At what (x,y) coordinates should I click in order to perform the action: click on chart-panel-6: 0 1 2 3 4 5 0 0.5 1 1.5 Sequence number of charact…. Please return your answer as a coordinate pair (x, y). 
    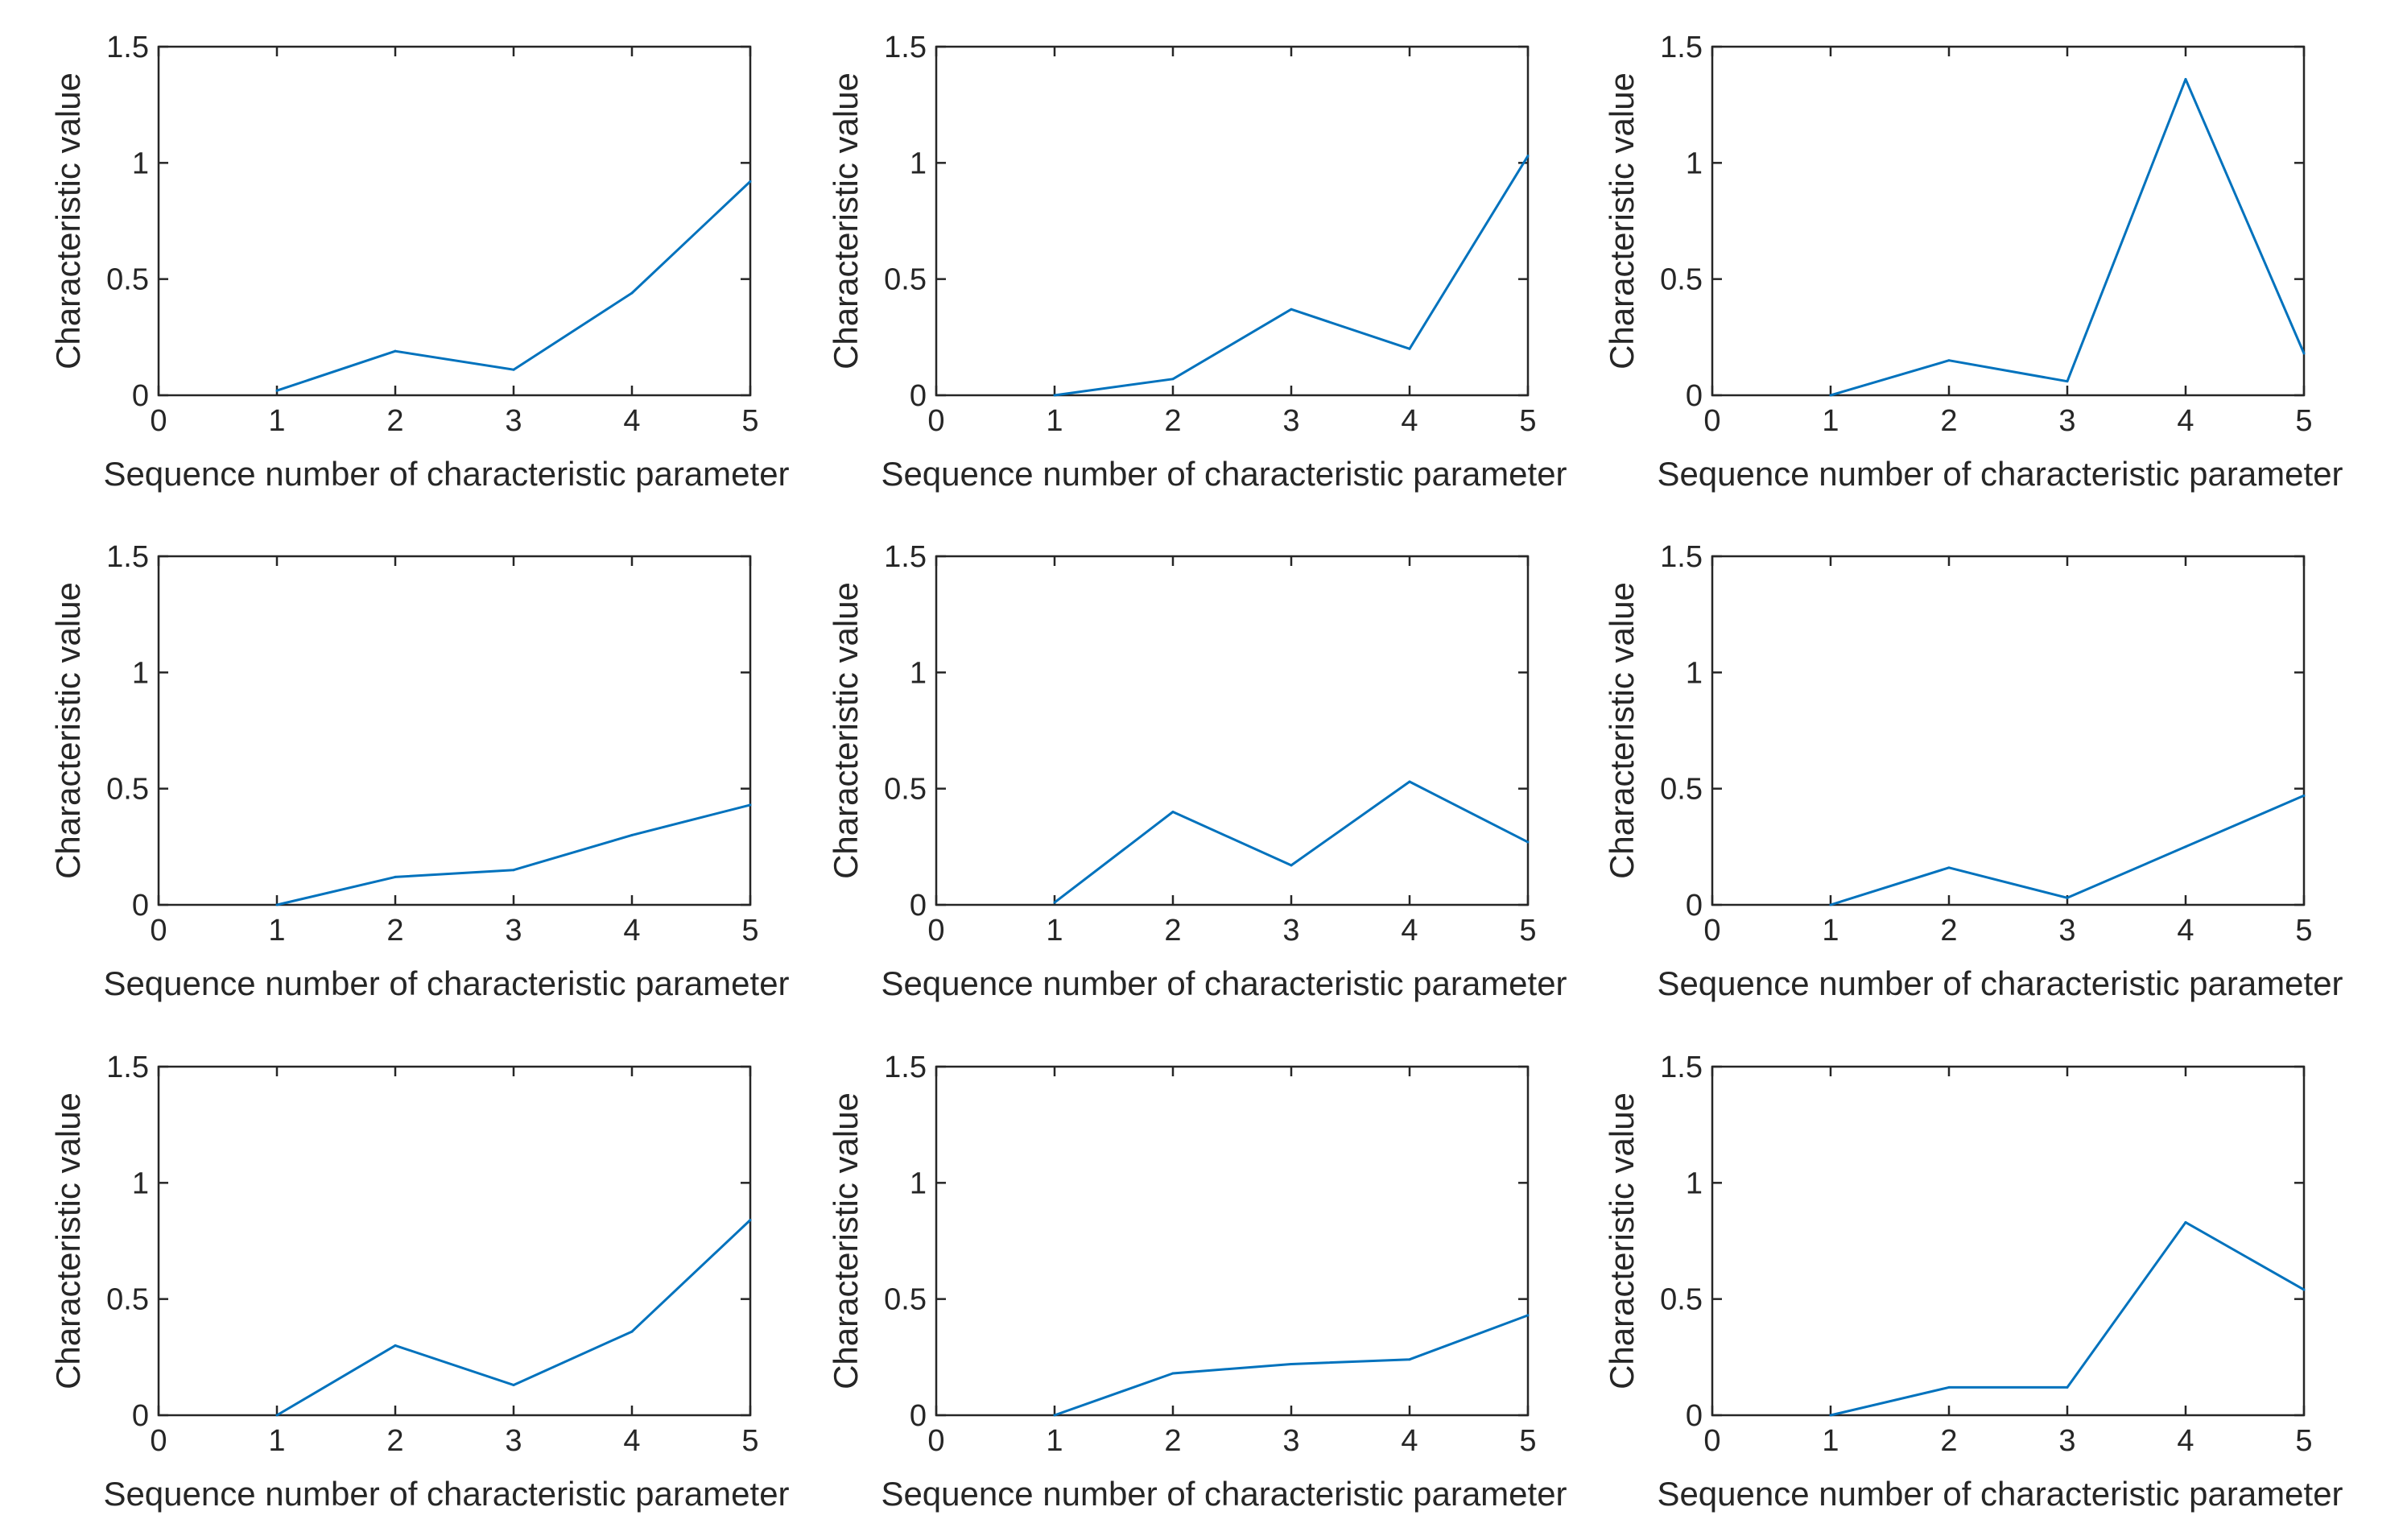
    Looking at the image, I should click on (1973, 771).